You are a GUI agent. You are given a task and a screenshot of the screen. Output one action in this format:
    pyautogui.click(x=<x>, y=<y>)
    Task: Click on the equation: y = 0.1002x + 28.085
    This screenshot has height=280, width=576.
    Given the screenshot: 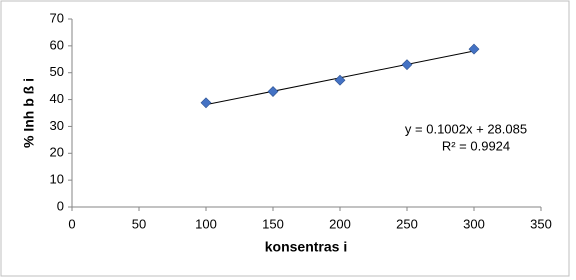 What is the action you would take?
    pyautogui.click(x=466, y=128)
    